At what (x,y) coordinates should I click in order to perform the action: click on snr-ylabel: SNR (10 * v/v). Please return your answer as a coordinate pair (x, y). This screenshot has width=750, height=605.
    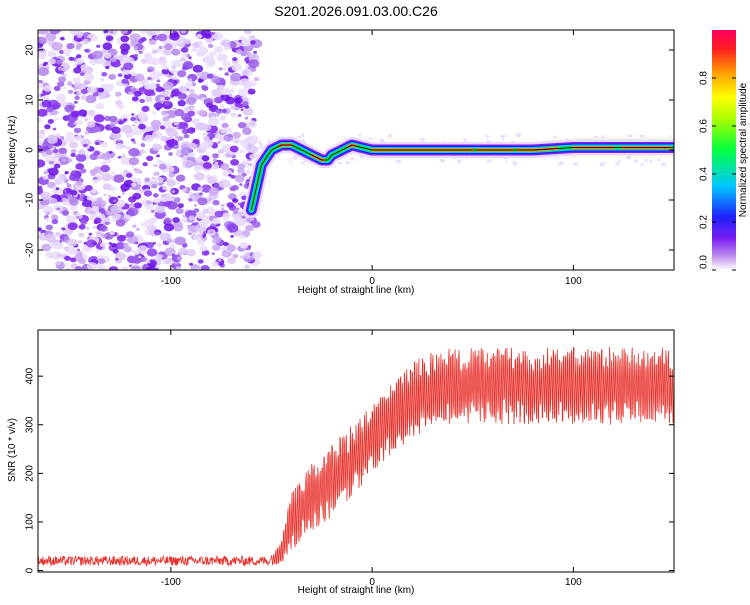
    Looking at the image, I should click on (12, 450).